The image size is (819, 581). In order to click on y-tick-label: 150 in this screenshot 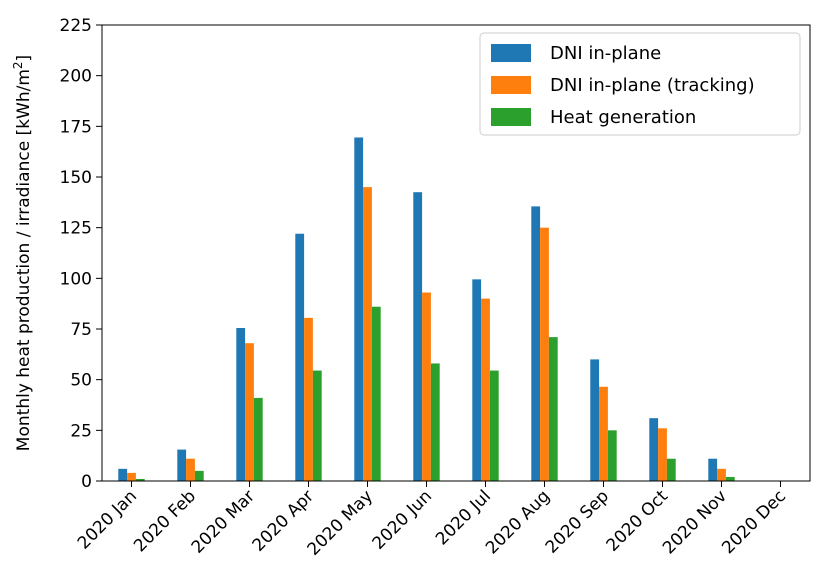, I will do `click(76, 178)`.